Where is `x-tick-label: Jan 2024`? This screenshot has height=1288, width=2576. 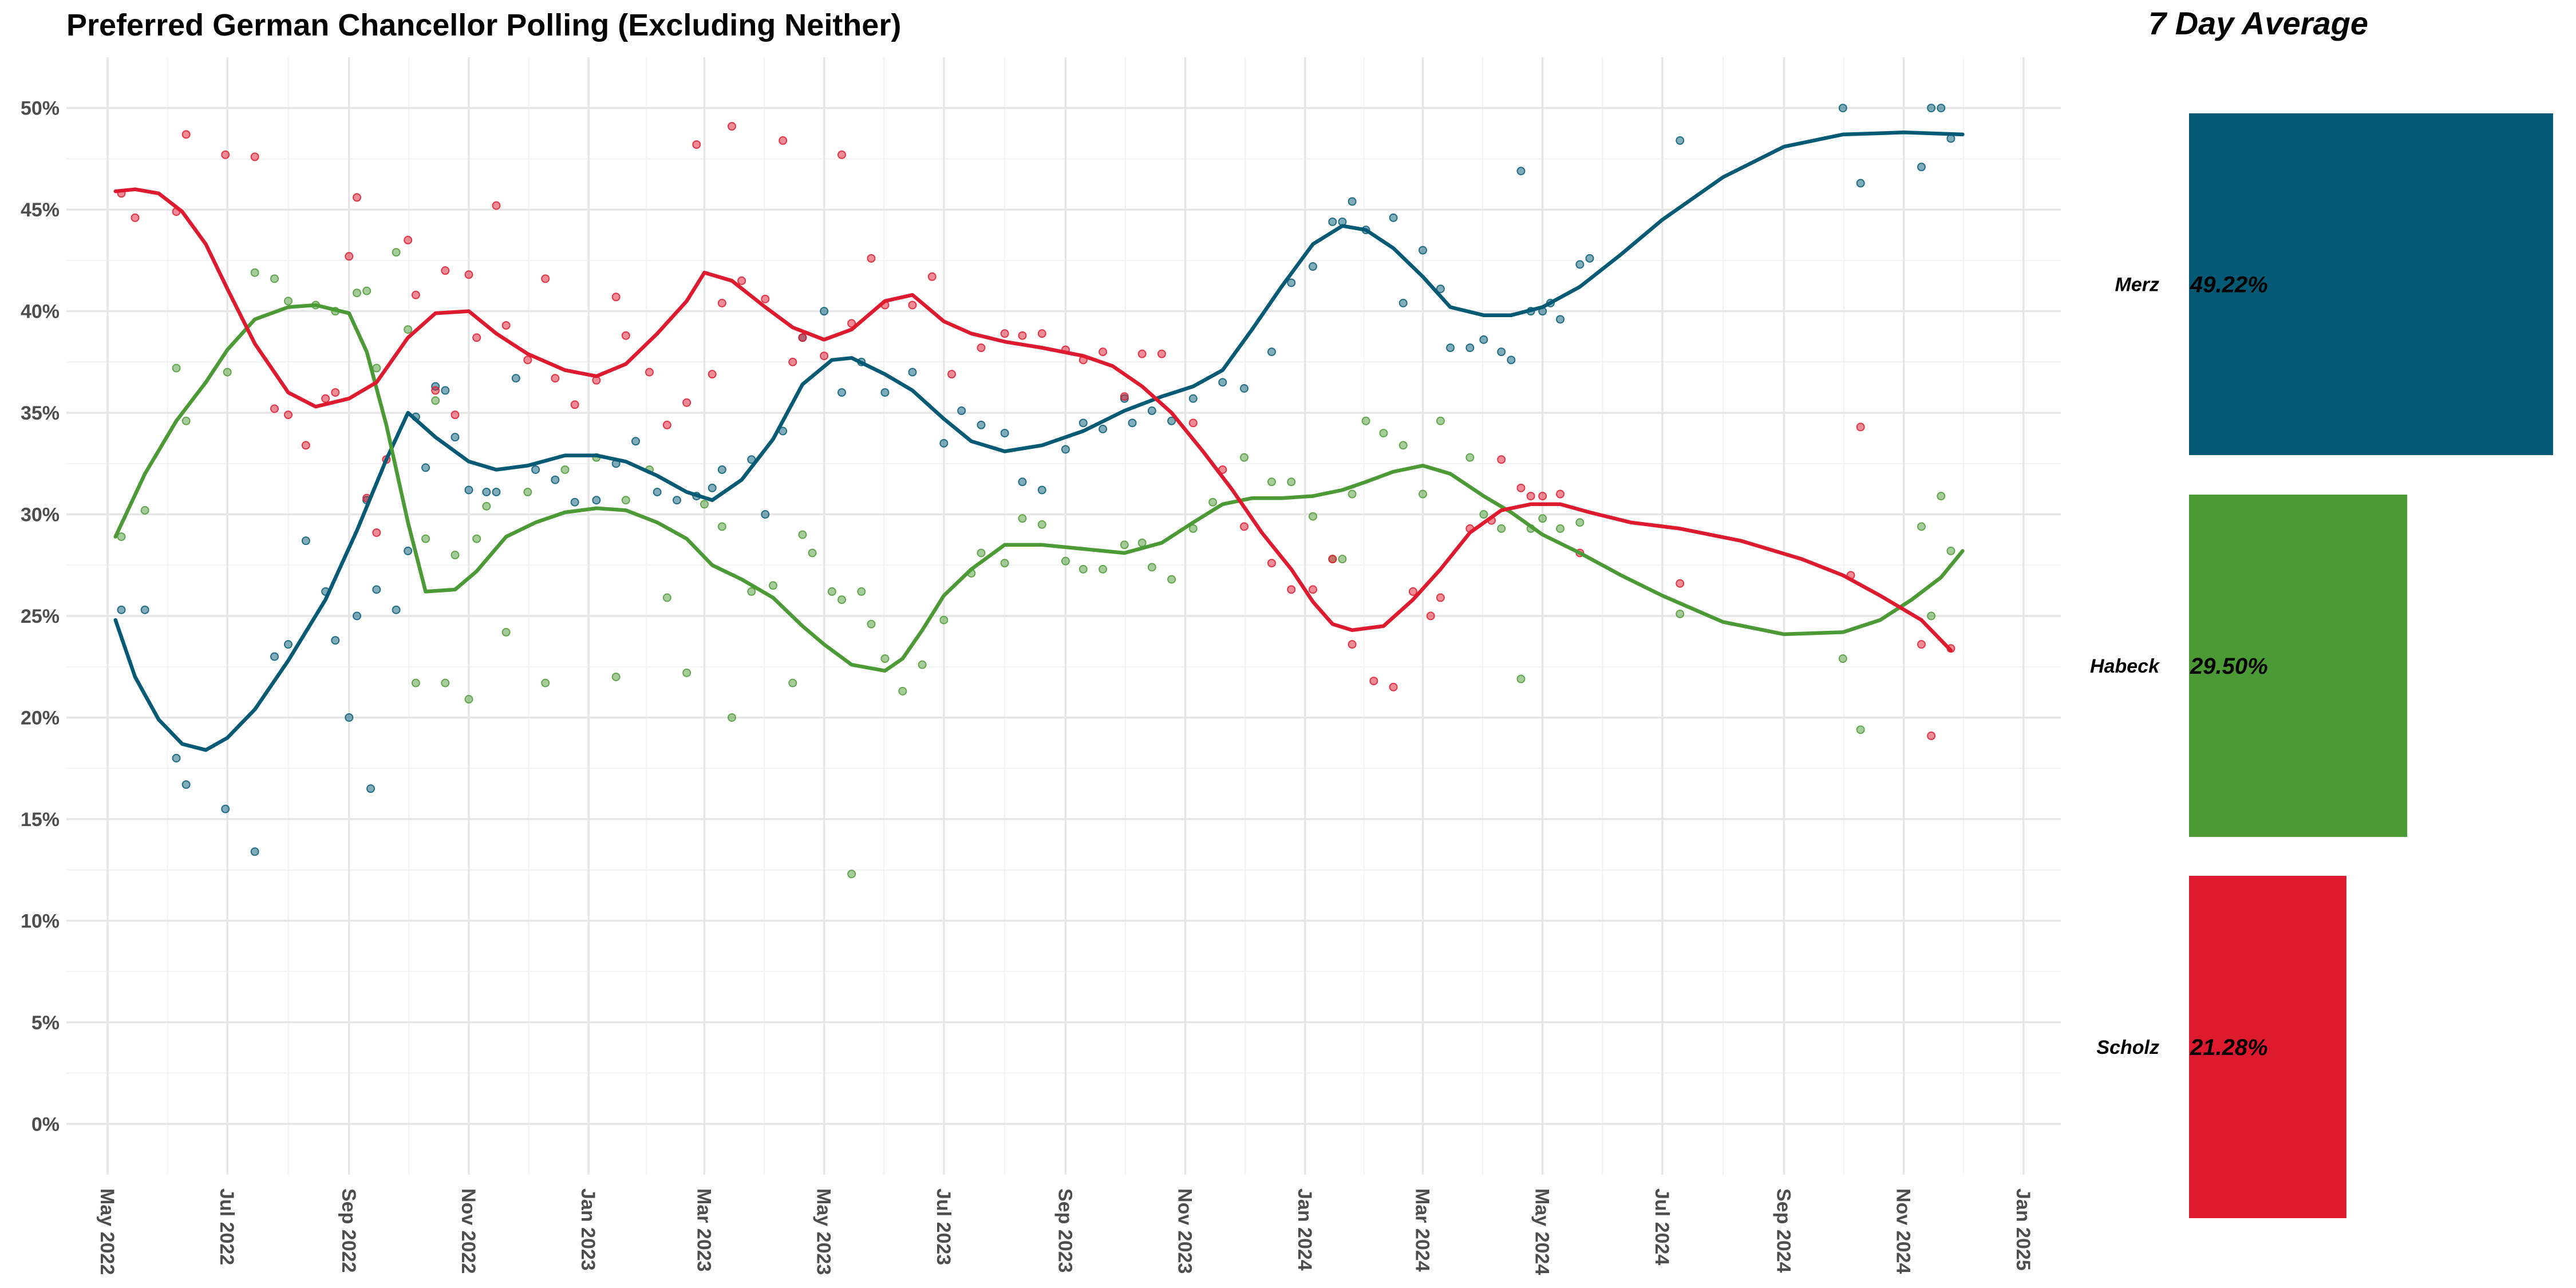 x-tick-label: Jan 2024 is located at coordinates (1304, 1229).